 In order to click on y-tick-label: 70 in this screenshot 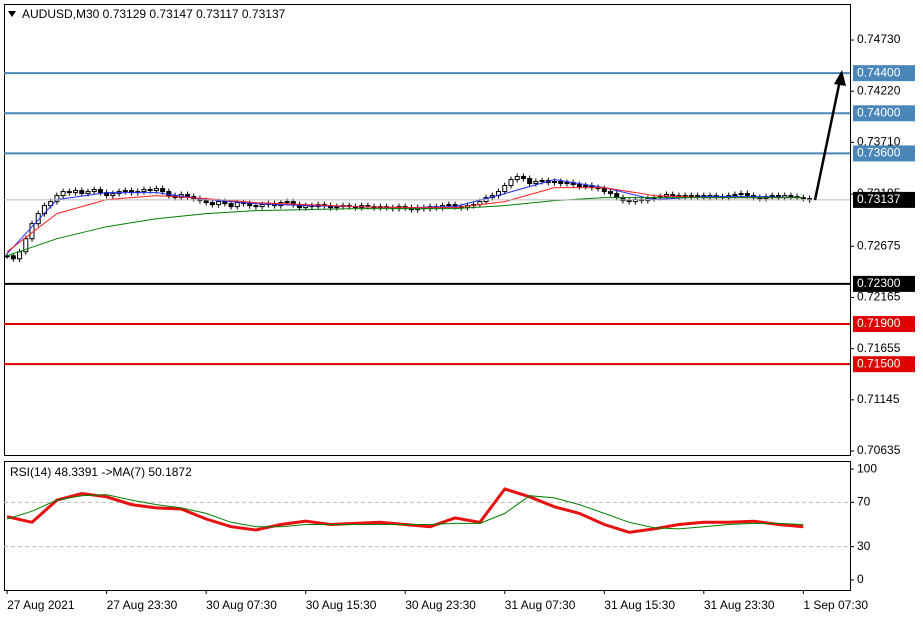, I will do `click(864, 502)`.